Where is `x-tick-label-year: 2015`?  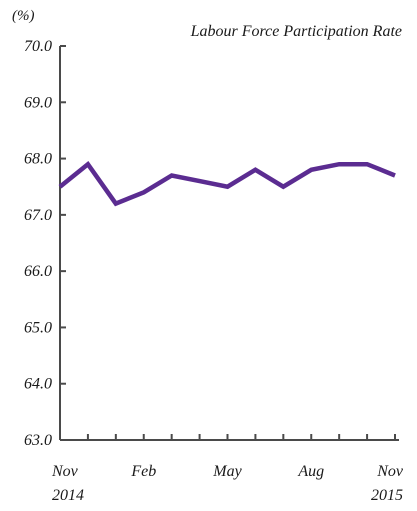 x-tick-label-year: 2015 is located at coordinates (387, 495).